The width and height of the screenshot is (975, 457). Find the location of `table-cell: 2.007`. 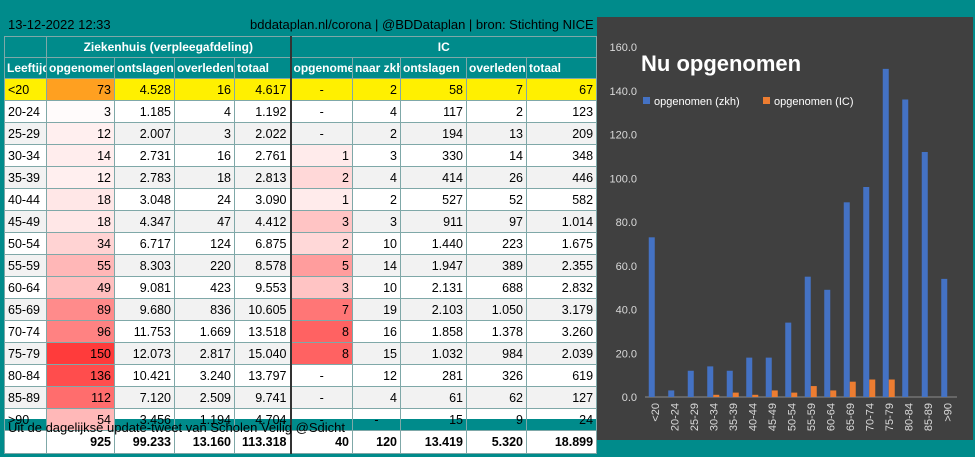

table-cell: 2.007 is located at coordinates (144, 133).